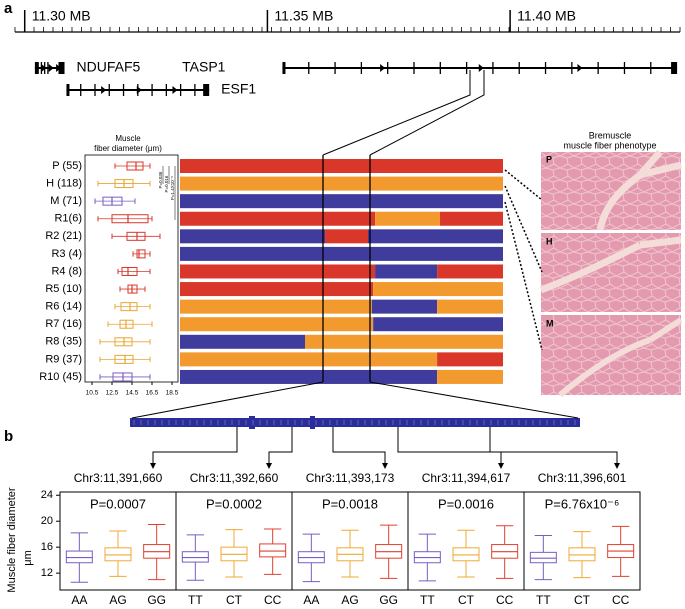 This screenshot has height=609, width=685. I want to click on micrograph, so click(611, 191).